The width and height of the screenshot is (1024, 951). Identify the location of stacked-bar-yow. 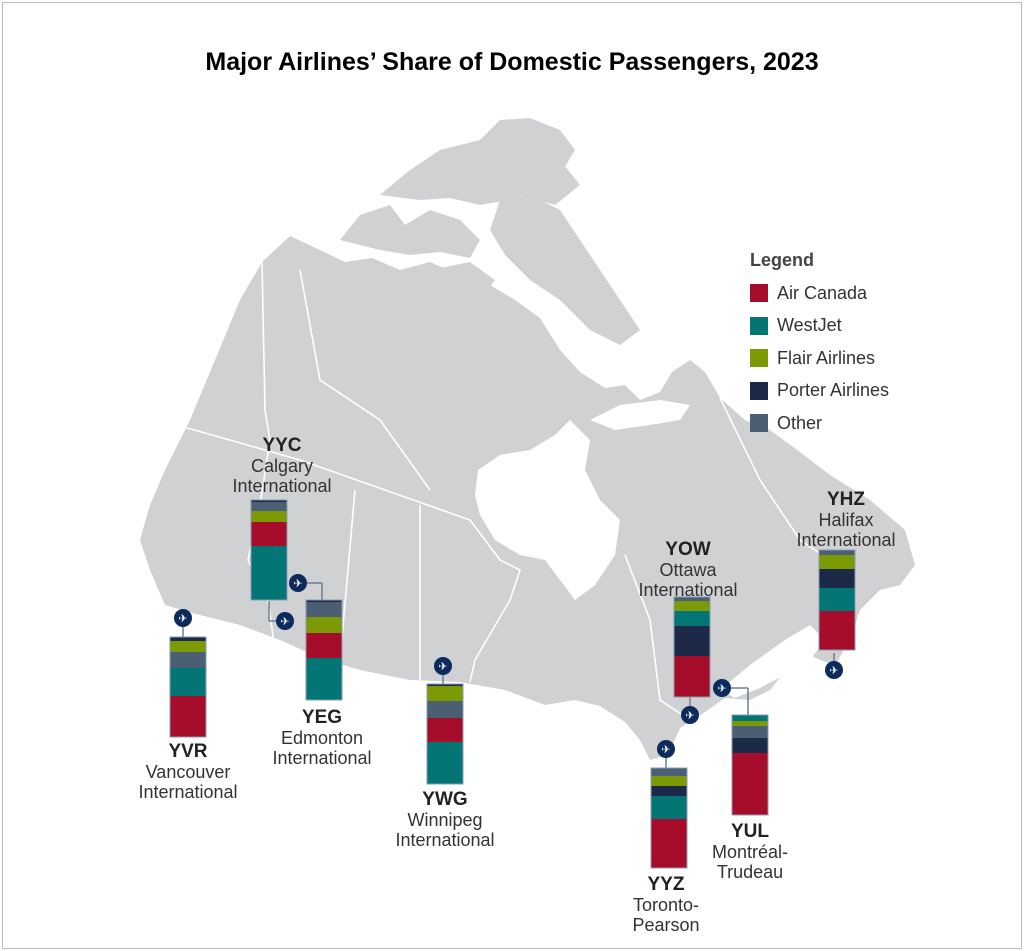
(692, 647).